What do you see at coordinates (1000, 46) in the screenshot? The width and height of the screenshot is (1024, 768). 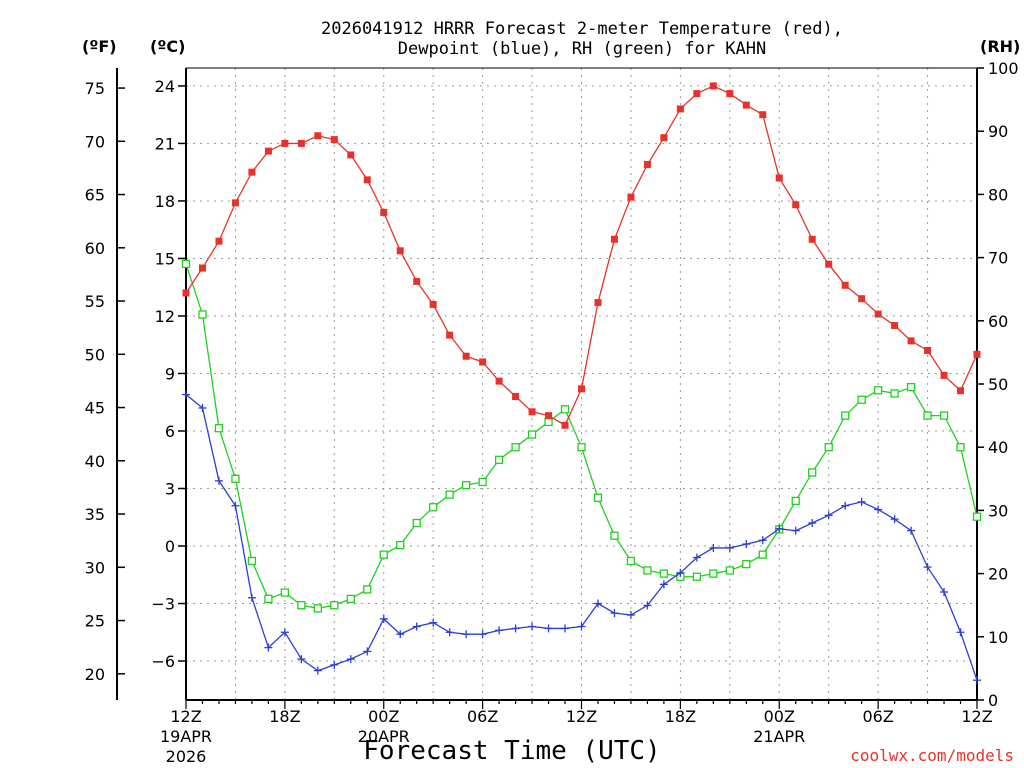 I see `rh-unit-label: (RH)` at bounding box center [1000, 46].